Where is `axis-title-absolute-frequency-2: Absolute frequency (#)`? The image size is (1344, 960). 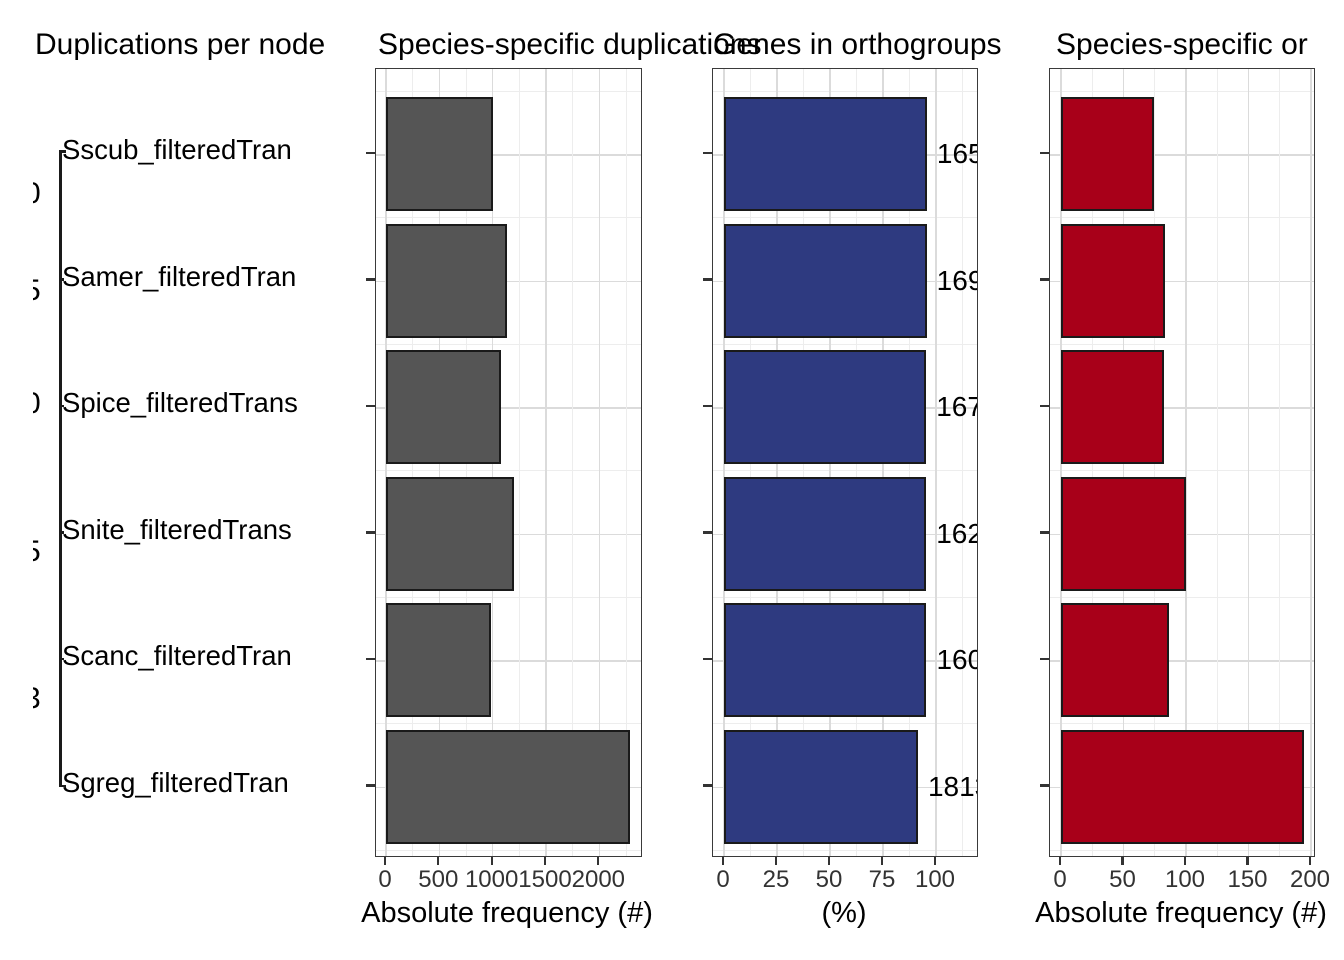 axis-title-absolute-frequency-2: Absolute frequency (#) is located at coordinates (1181, 913).